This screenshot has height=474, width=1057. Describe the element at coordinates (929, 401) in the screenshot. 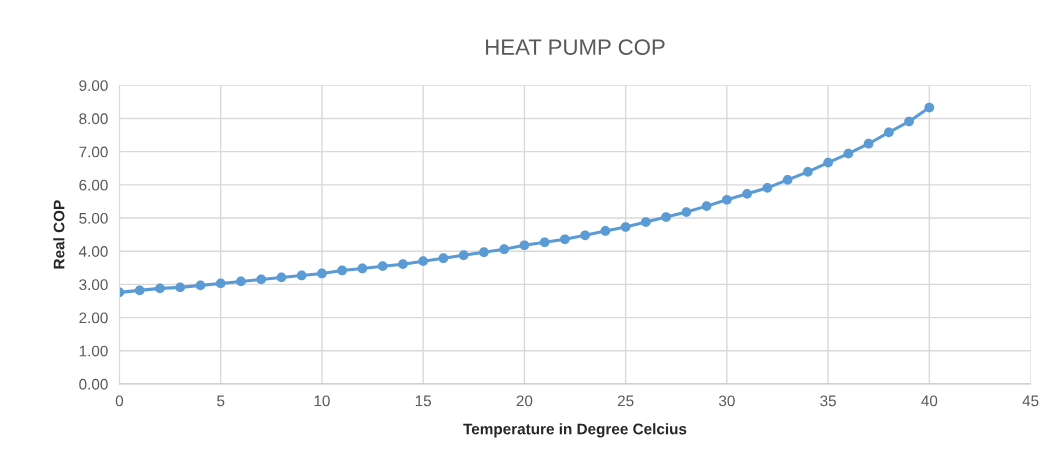

I see `x-tick-label: 40` at that location.